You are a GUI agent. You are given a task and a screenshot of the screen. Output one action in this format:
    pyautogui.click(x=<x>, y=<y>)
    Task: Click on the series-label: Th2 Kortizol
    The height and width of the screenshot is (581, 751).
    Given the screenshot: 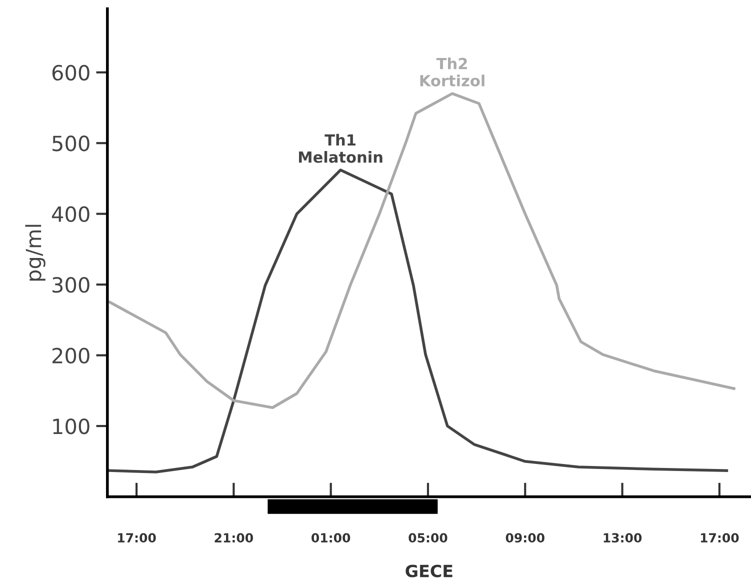 What is the action you would take?
    pyautogui.click(x=452, y=72)
    